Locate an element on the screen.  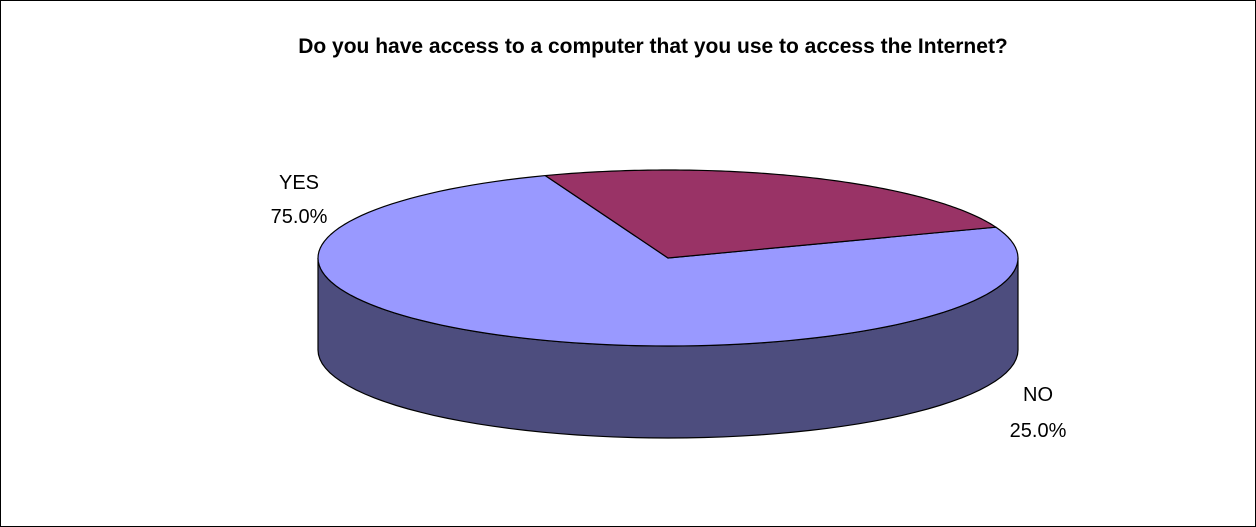
pie-slice-no is located at coordinates (770, 214).